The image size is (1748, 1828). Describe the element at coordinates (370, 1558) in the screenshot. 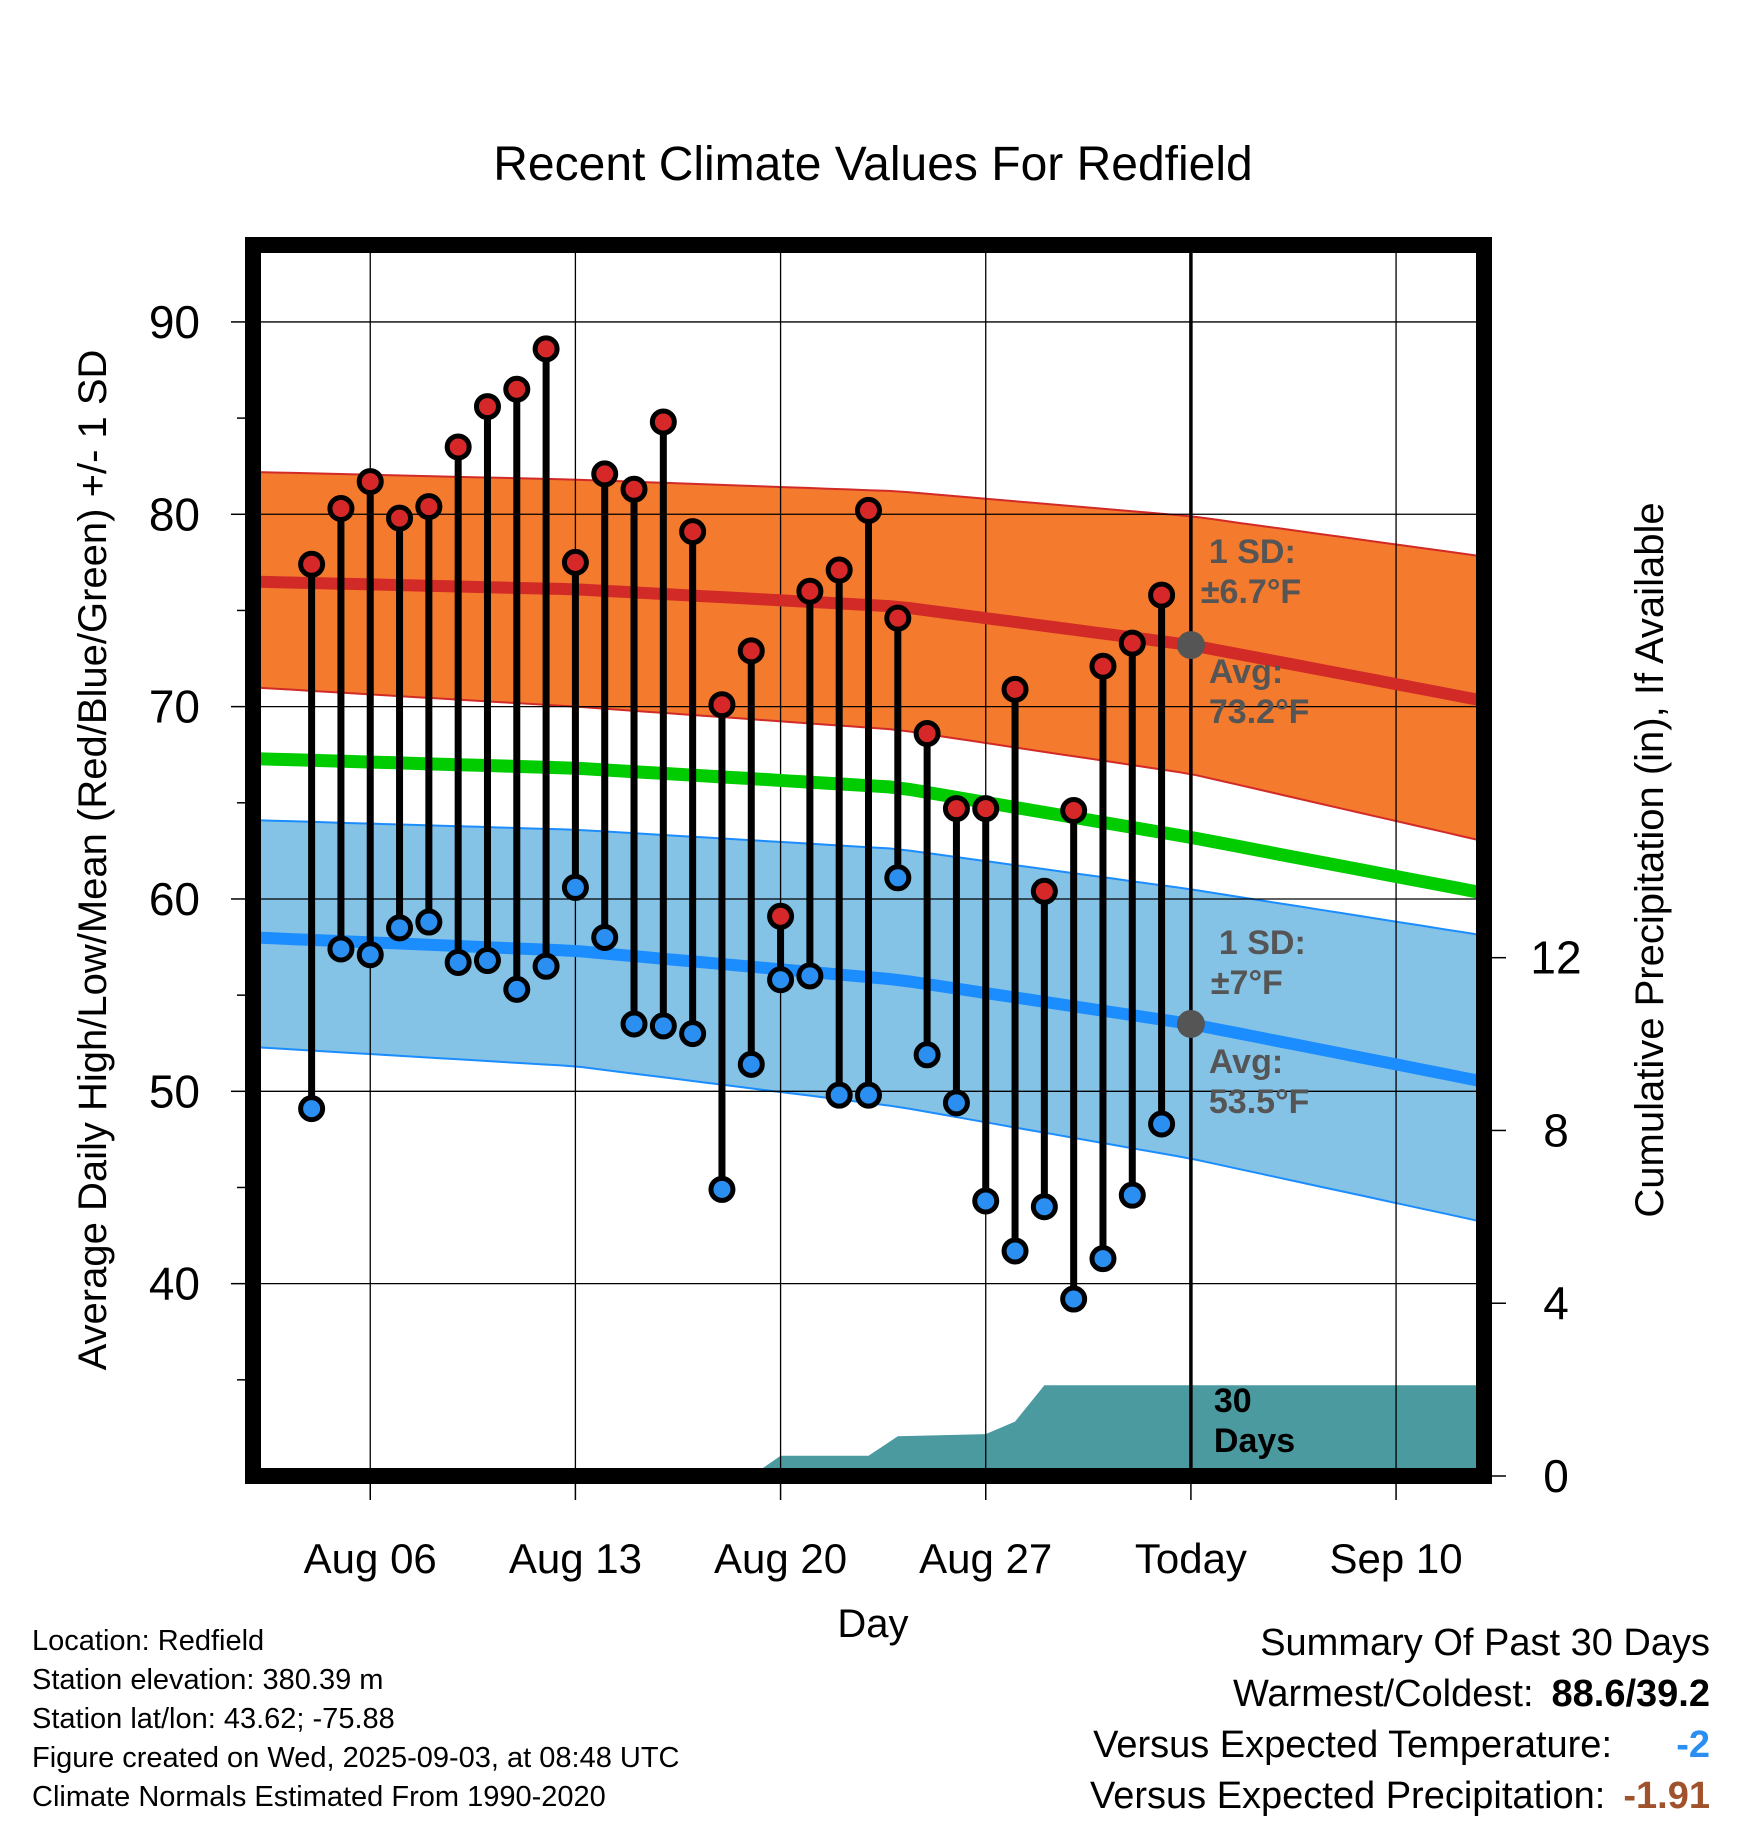

I see `x-tick-label: Aug 06` at that location.